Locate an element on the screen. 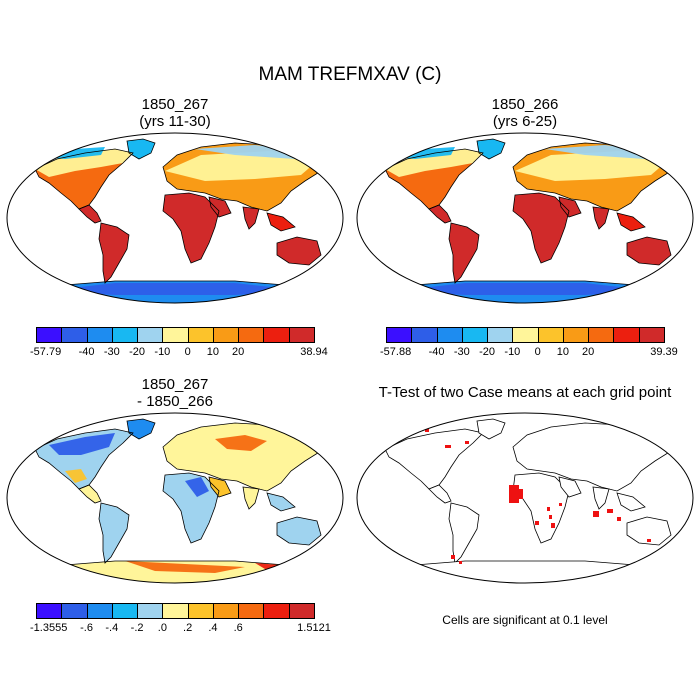 The width and height of the screenshot is (700, 700). colorbar-label: 1.5121 is located at coordinates (314, 628).